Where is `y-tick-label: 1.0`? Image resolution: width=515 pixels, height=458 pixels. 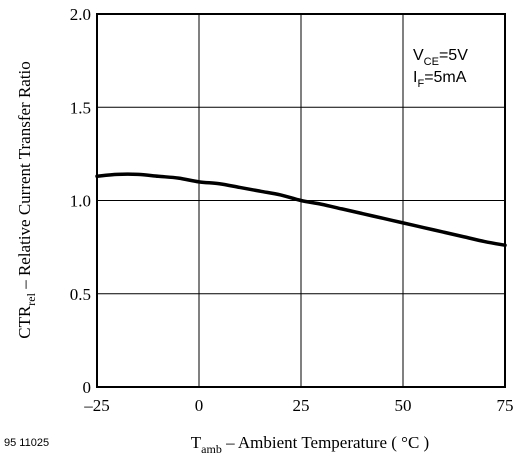 y-tick-label: 1.0 is located at coordinates (80, 201).